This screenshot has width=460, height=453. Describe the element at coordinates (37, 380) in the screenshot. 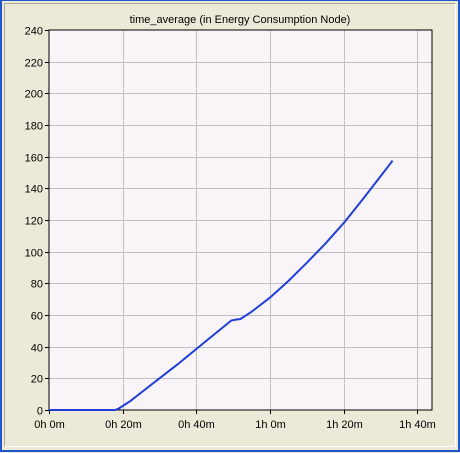

I see `y-tick-label: 20` at that location.